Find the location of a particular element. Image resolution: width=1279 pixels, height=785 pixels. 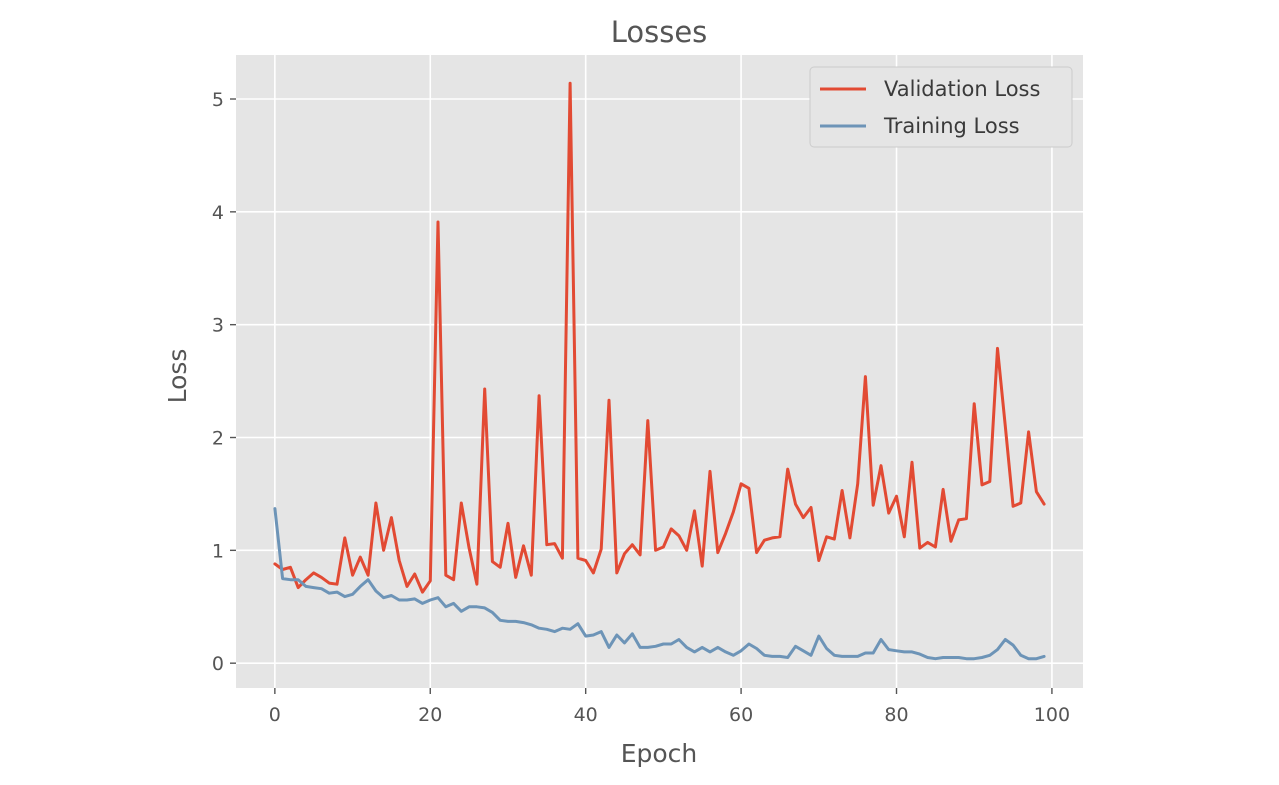

y-axis-title: Loss is located at coordinates (177, 376).